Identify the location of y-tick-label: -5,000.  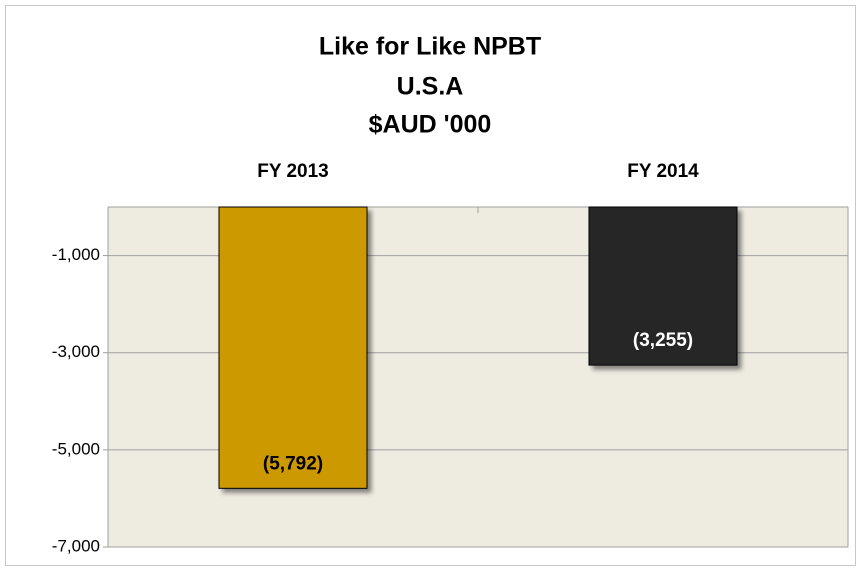
(76, 448).